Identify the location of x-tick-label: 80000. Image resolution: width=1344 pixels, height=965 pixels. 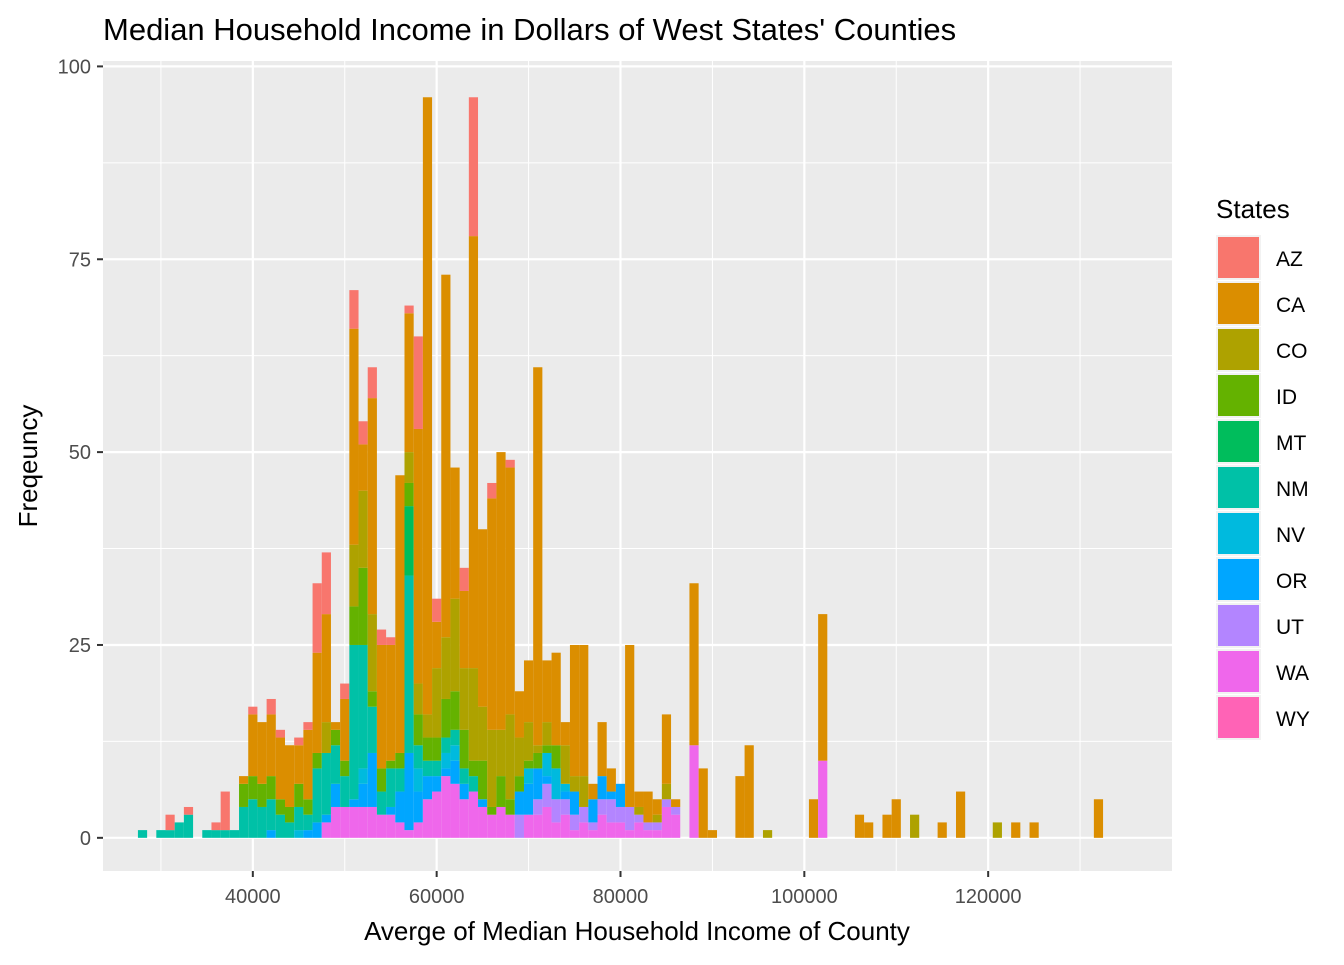
(621, 897).